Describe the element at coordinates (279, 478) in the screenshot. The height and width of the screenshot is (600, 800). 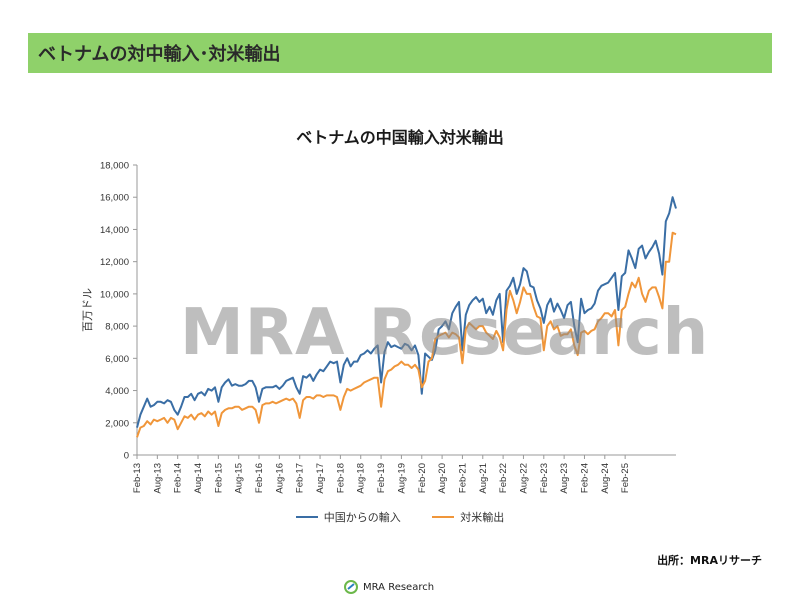
I see `x-tick-label: Aug-16` at that location.